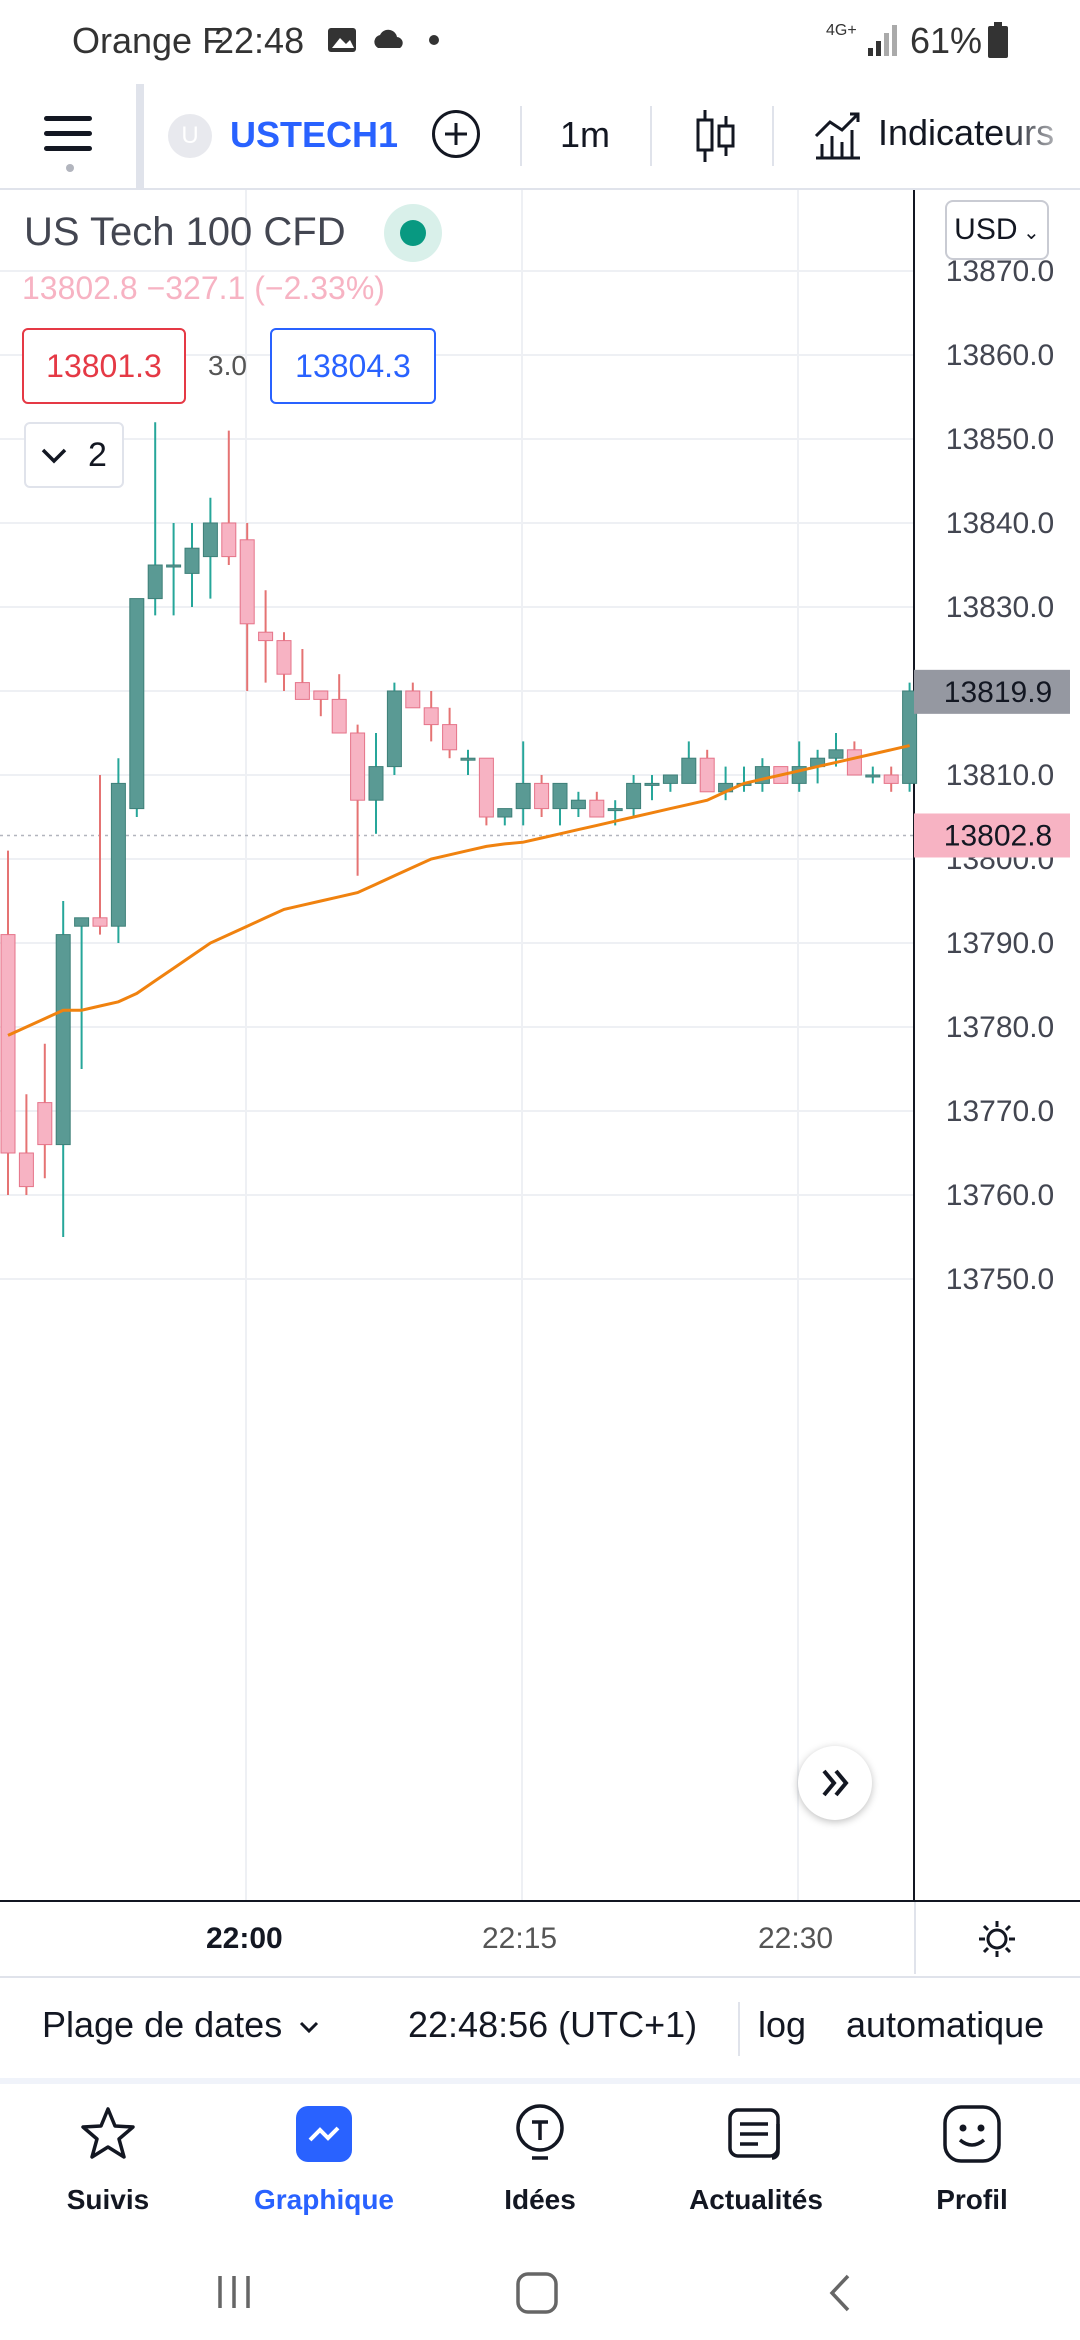 This screenshot has width=1080, height=2340. I want to click on date-range-label: Plage de dates, so click(162, 2024).